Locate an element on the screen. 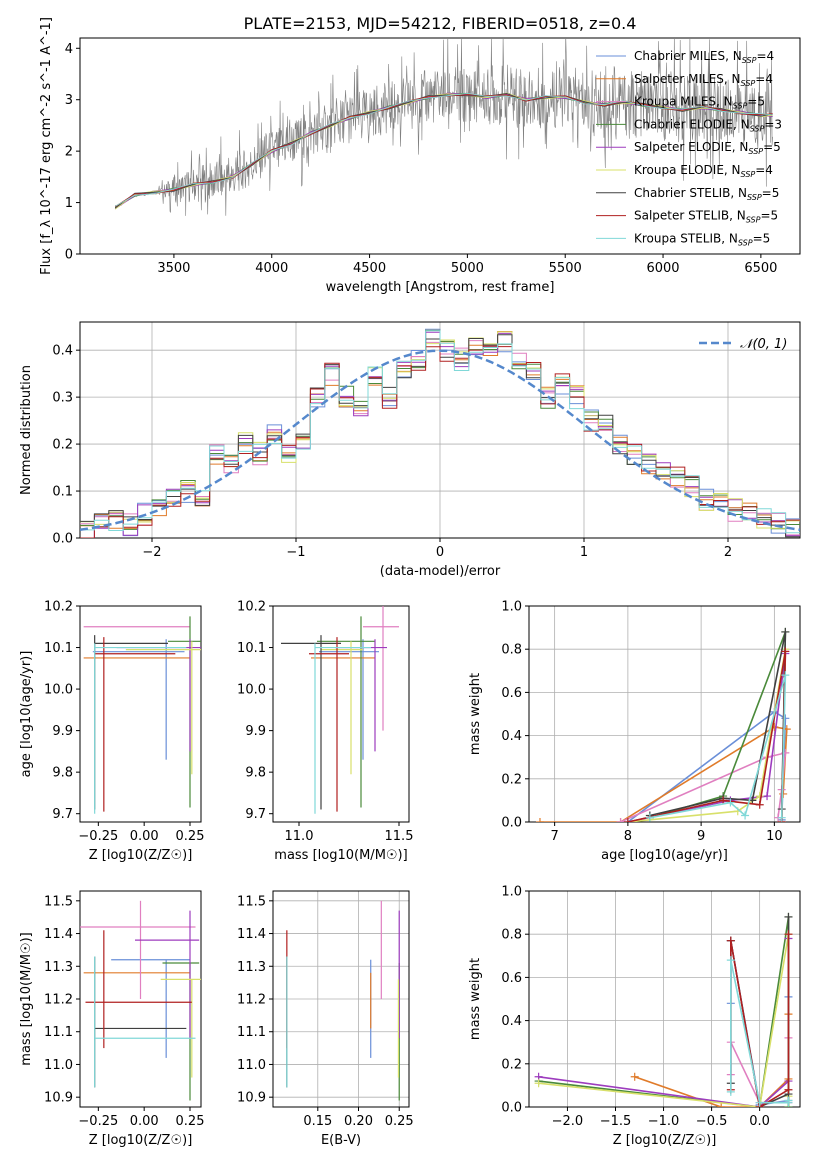 The width and height of the screenshot is (819, 1170). x-tick-label: 0 is located at coordinates (440, 552).